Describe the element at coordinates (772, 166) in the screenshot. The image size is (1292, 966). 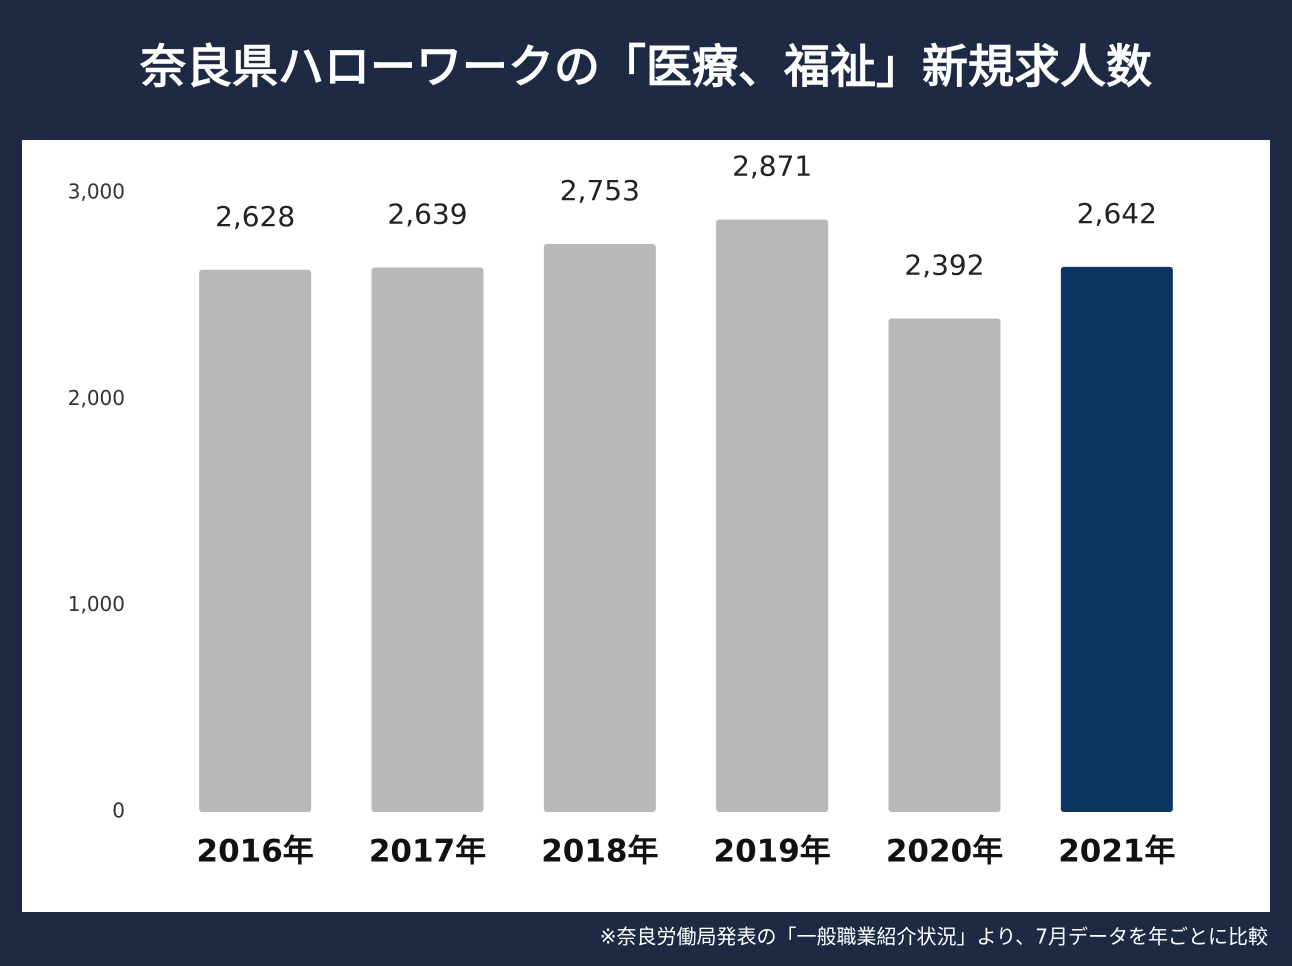
I see `data-label: 2,871` at that location.